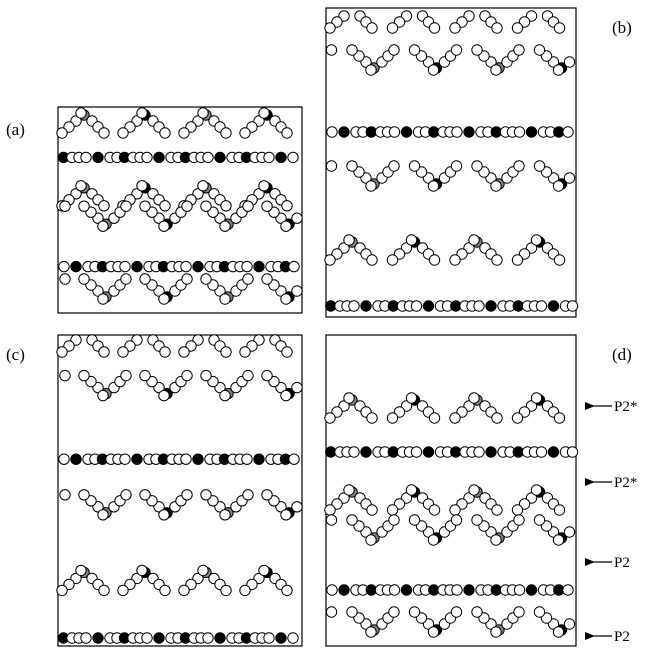  What do you see at coordinates (625, 407) in the screenshot?
I see `annotation-p2star-upper: P2*` at bounding box center [625, 407].